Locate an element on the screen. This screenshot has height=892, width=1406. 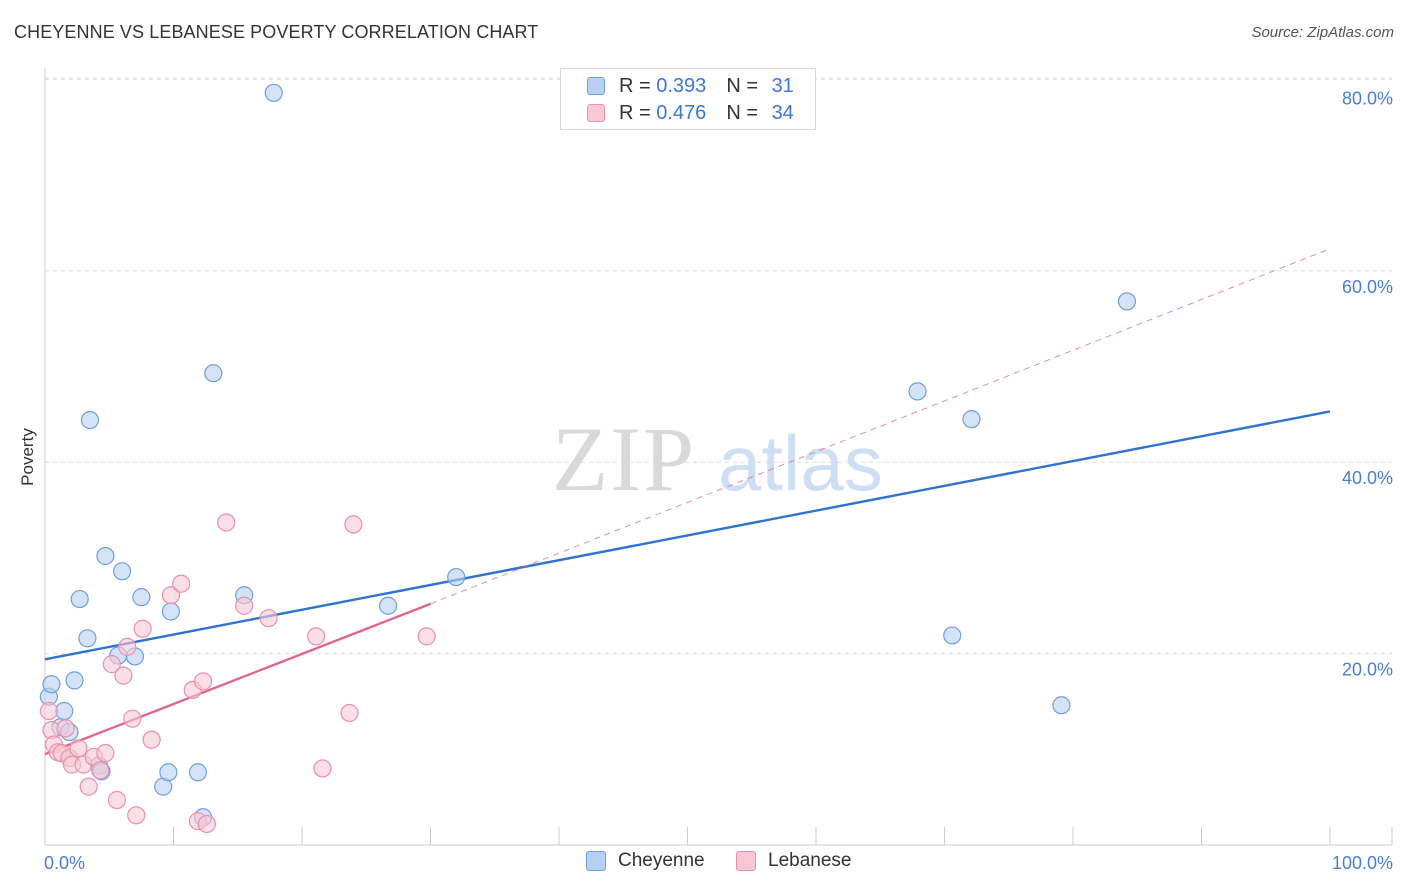
legend-row-lebanese: R = 0.476 N = 34 is located at coordinates (690, 113).